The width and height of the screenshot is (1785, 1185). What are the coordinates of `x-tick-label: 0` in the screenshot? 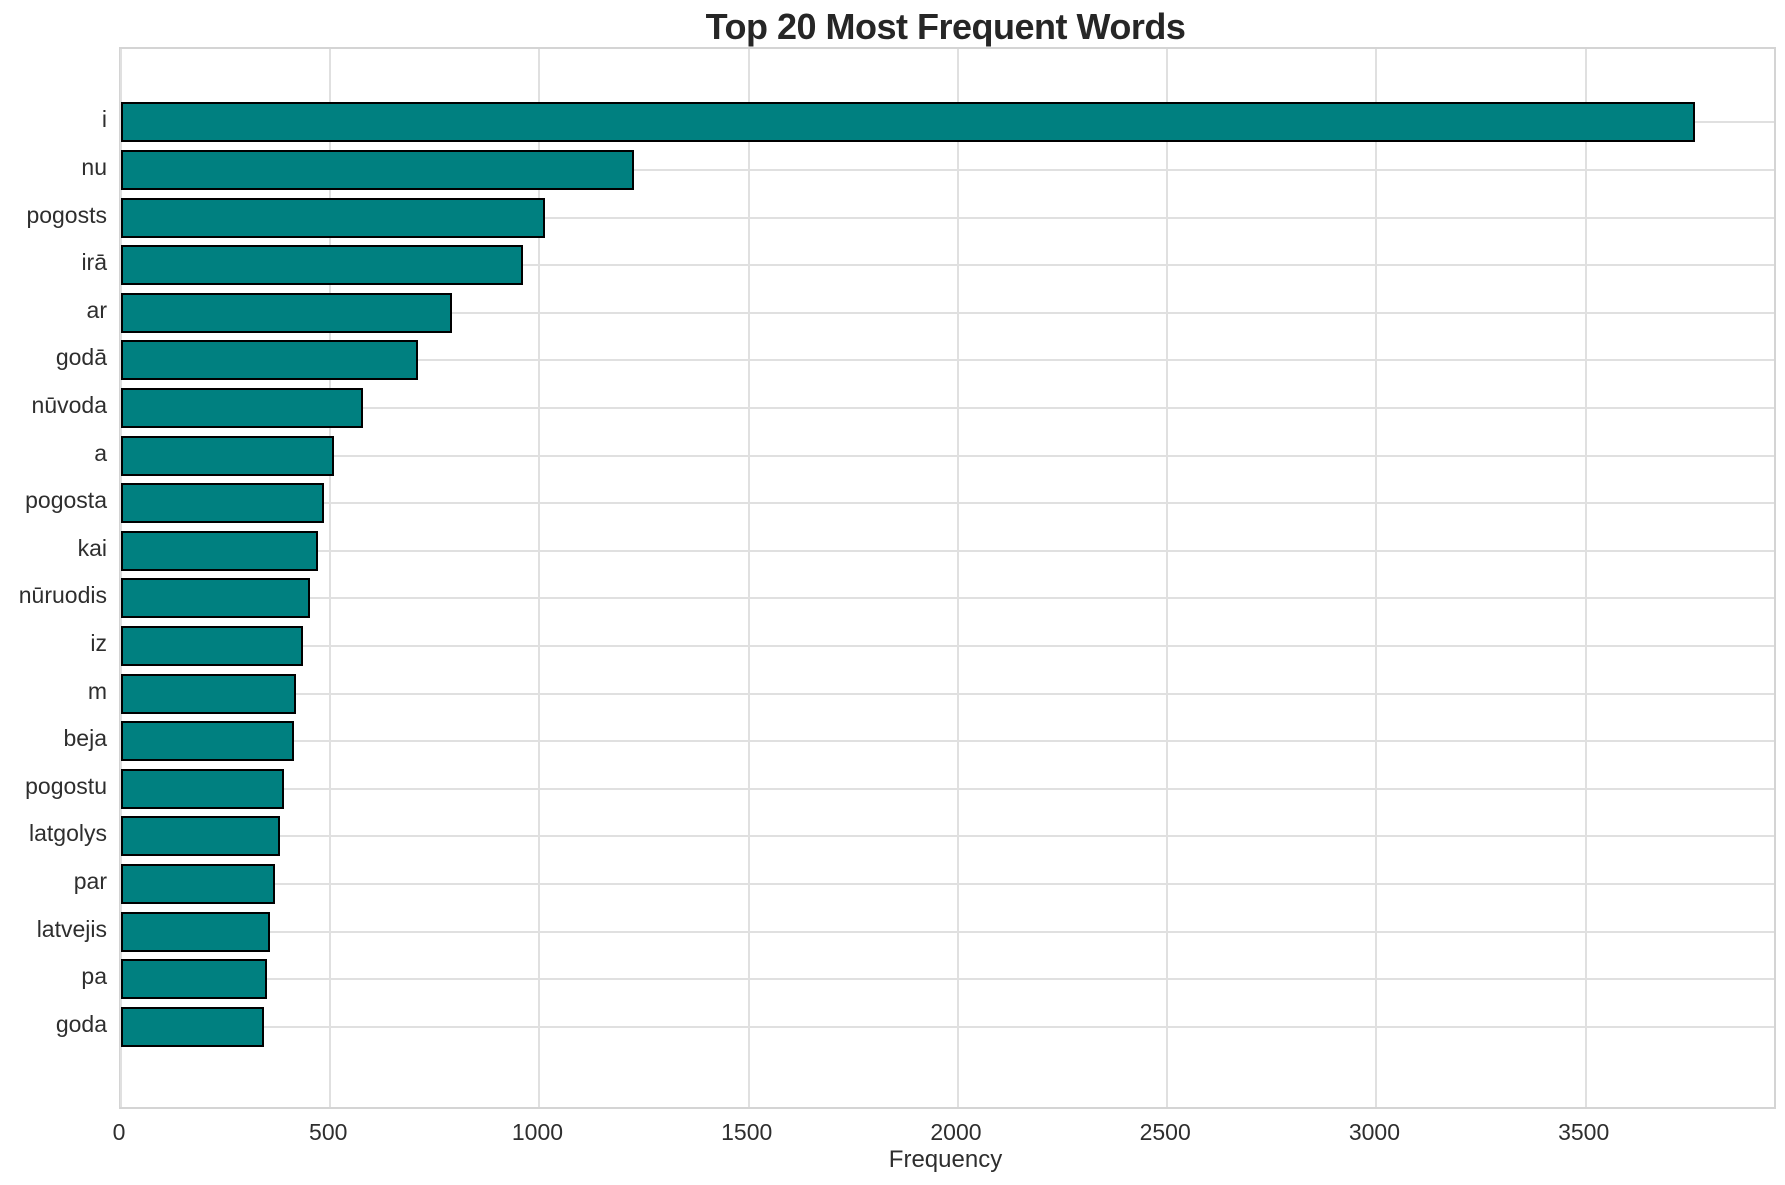 It's located at (119, 1132).